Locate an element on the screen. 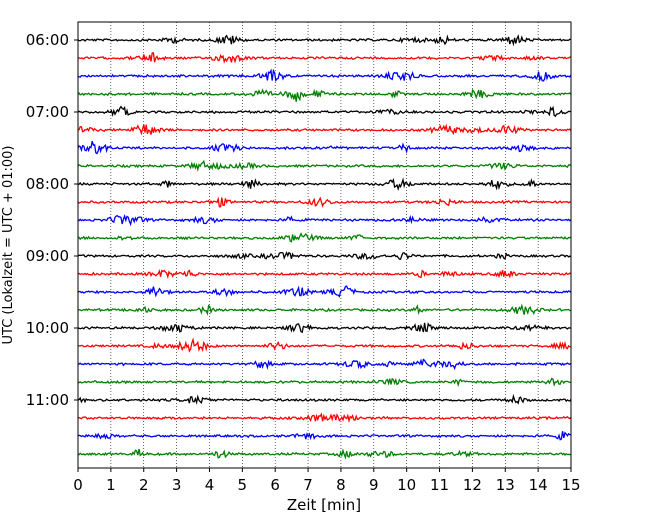 The height and width of the screenshot is (520, 650). x-tick-label: 13 is located at coordinates (505, 485).